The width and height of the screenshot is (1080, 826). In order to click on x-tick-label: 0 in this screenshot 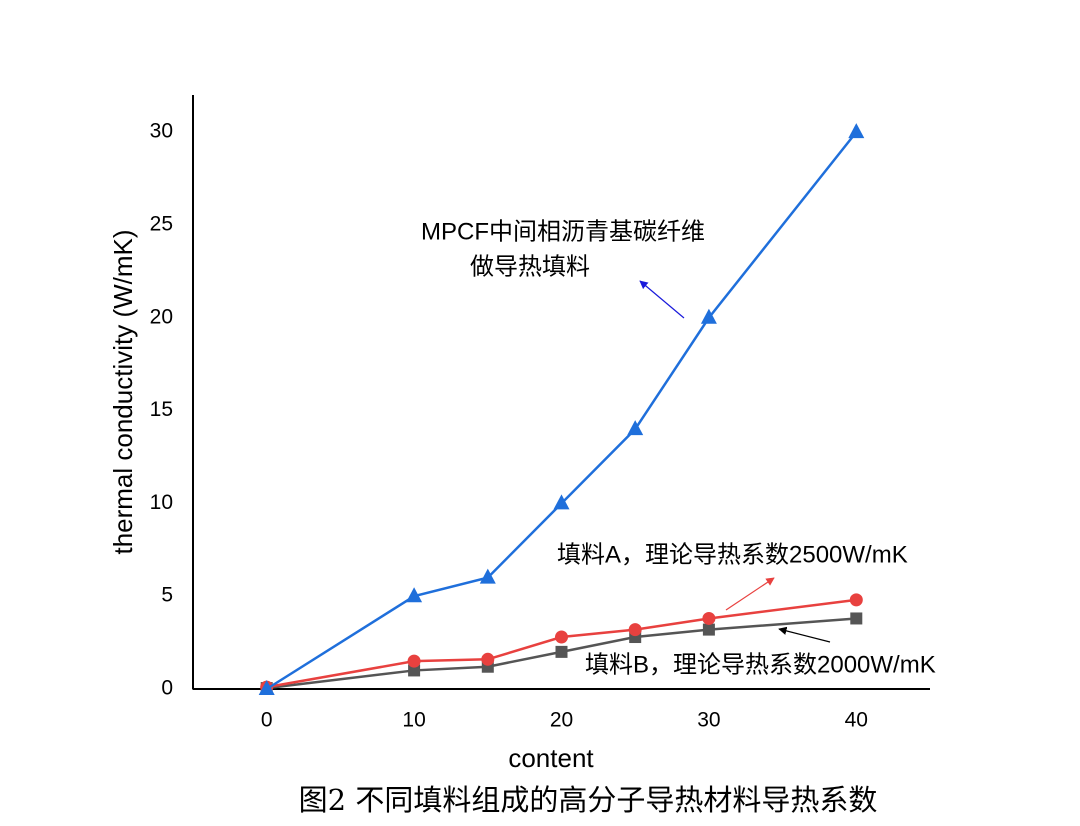, I will do `click(267, 720)`.